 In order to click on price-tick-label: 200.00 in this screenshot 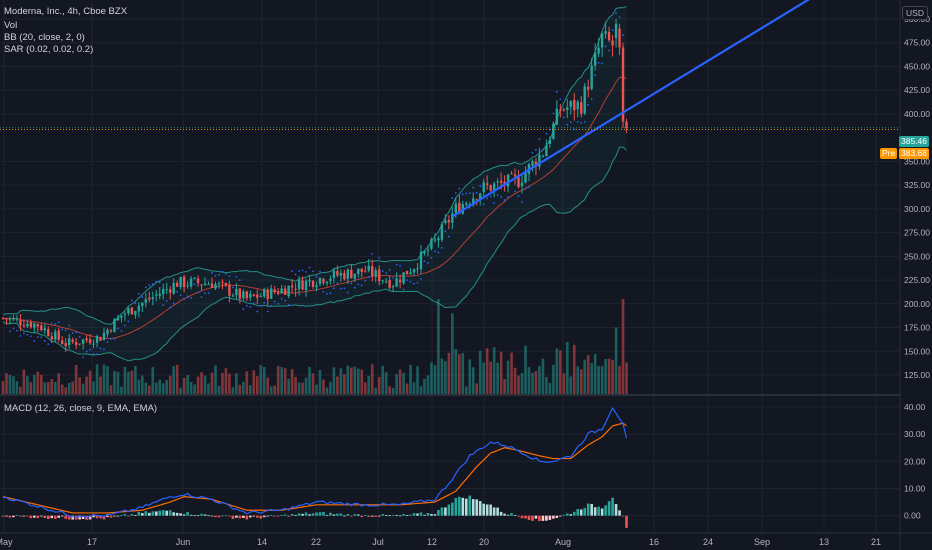, I will do `click(917, 304)`.